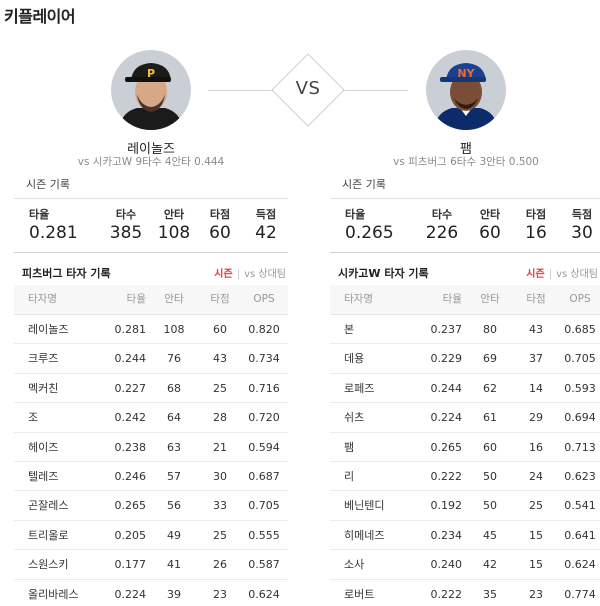  What do you see at coordinates (490, 418) in the screenshot?
I see `hits-cell: 61` at bounding box center [490, 418].